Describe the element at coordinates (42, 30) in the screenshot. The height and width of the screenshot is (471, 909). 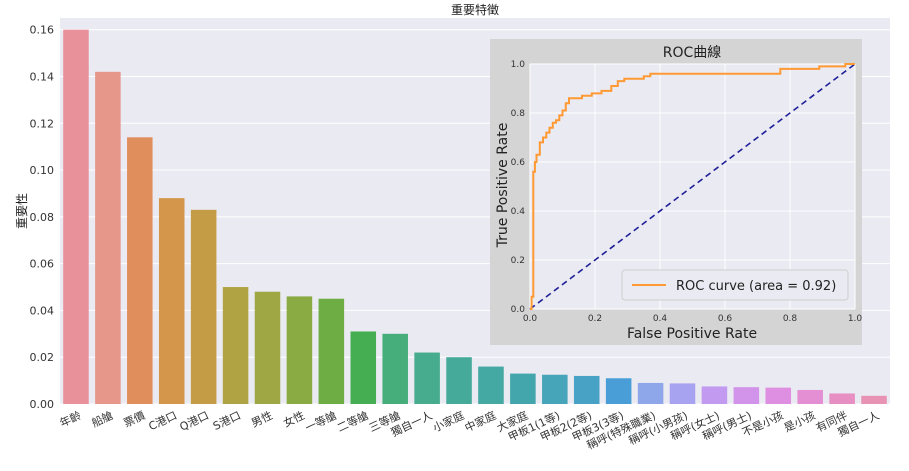
I see `bar-y-tick-label: 0.16` at that location.